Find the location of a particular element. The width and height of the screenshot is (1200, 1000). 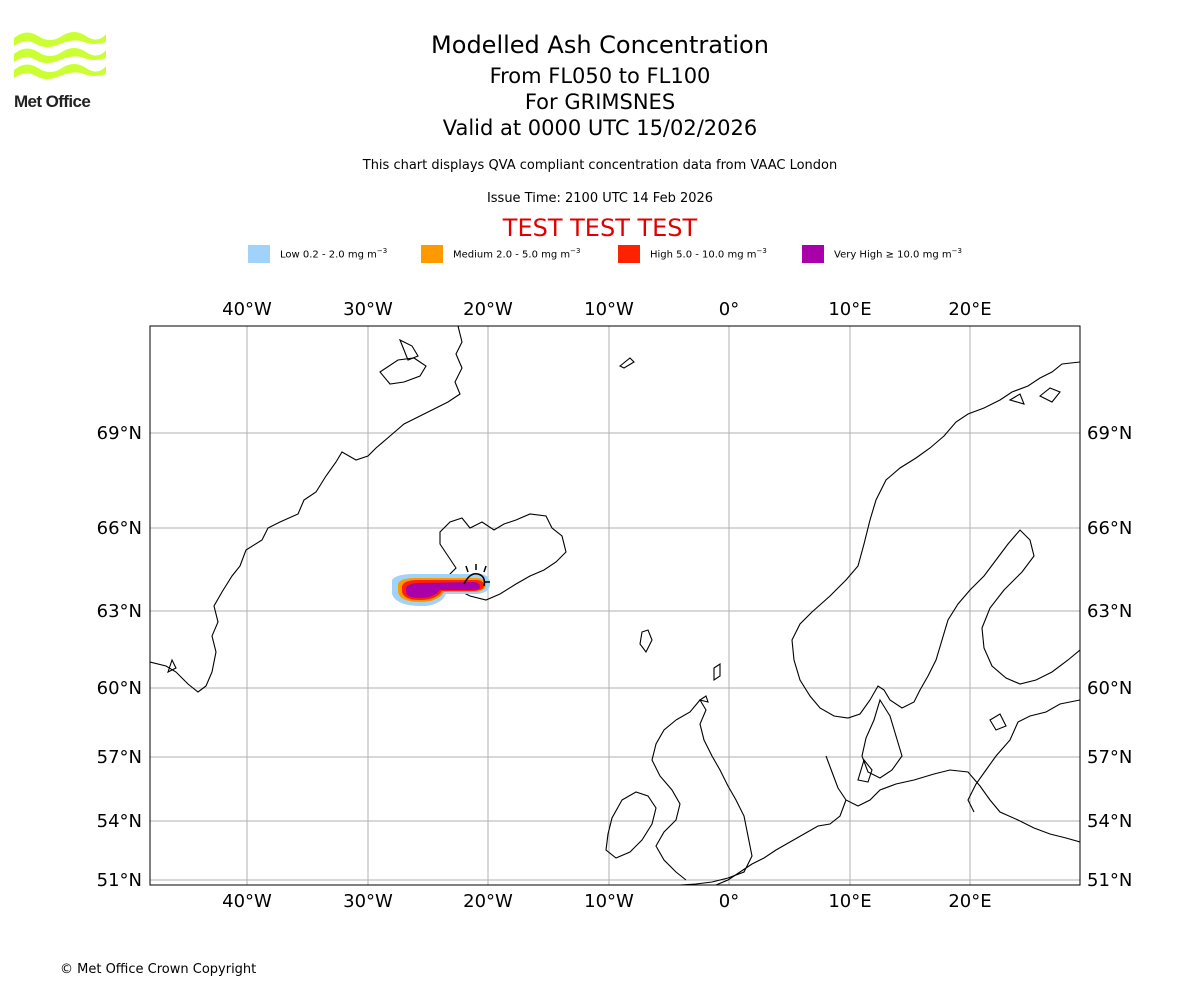

logo-text: Met Office is located at coordinates (52, 101).